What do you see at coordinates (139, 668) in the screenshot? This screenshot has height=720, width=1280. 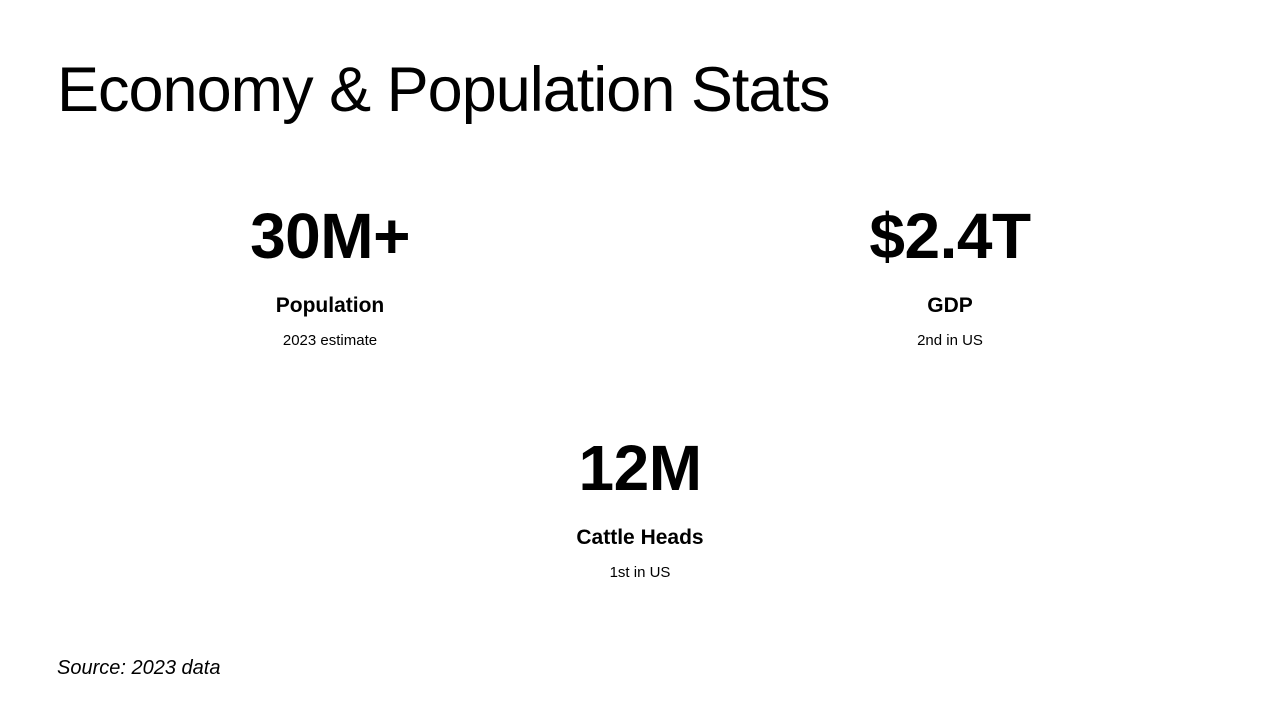 I see `source-note: Source: 2023 data` at bounding box center [139, 668].